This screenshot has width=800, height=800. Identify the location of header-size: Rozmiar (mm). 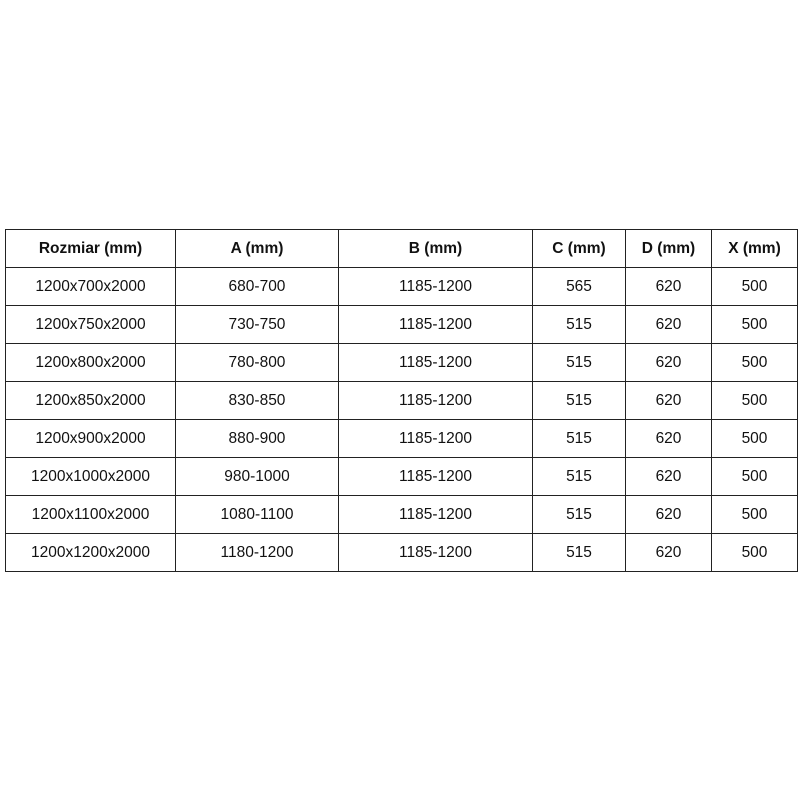
(90, 248).